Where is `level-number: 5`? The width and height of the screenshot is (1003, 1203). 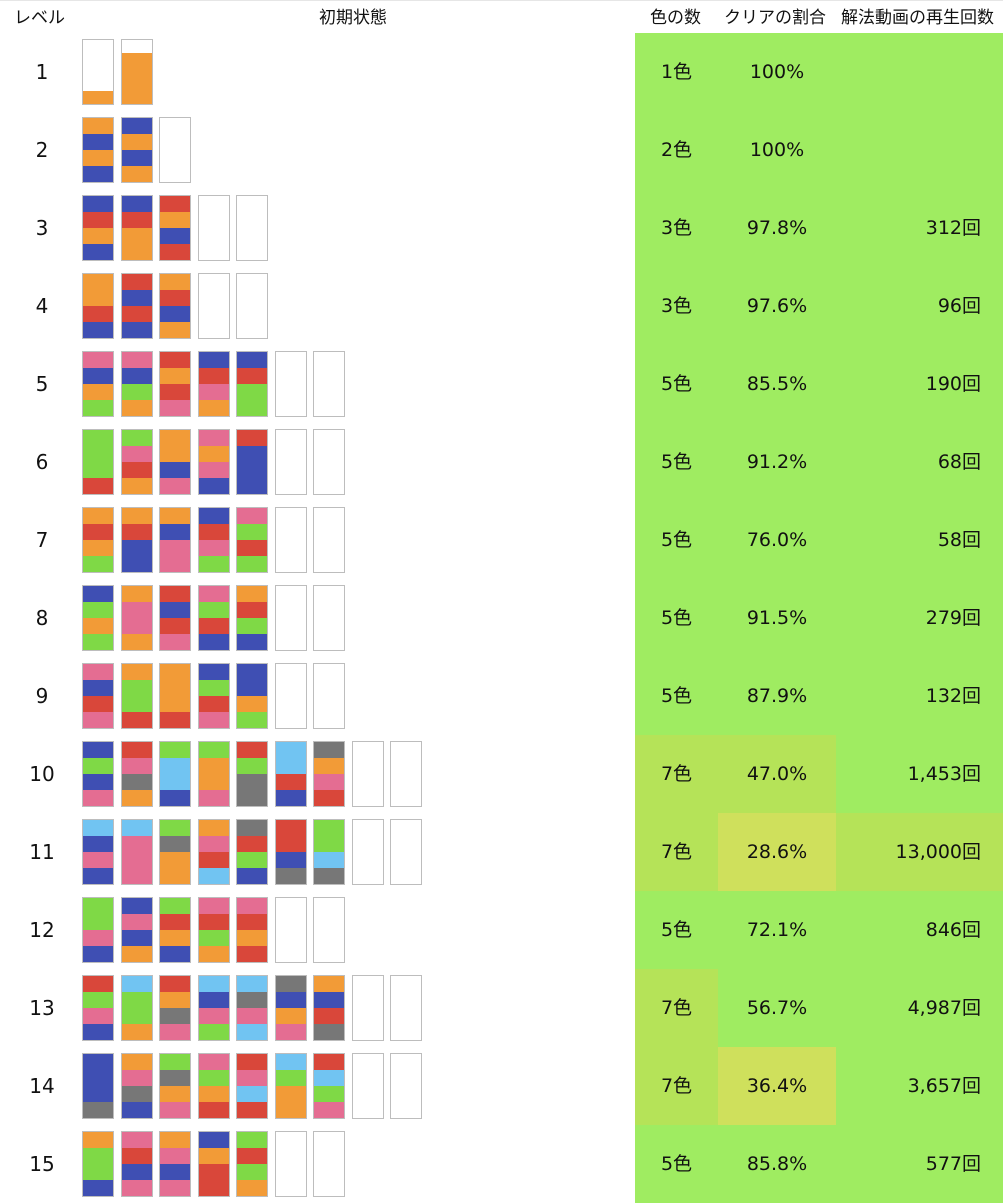
level-number: 5 is located at coordinates (42, 384).